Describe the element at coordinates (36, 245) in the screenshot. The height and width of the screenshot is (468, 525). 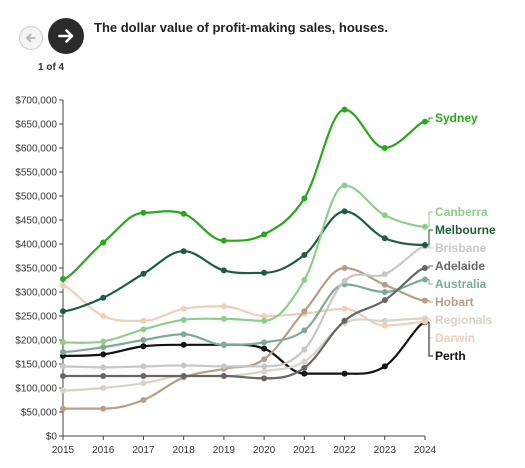
I see `y-tick-label: $400,000` at that location.